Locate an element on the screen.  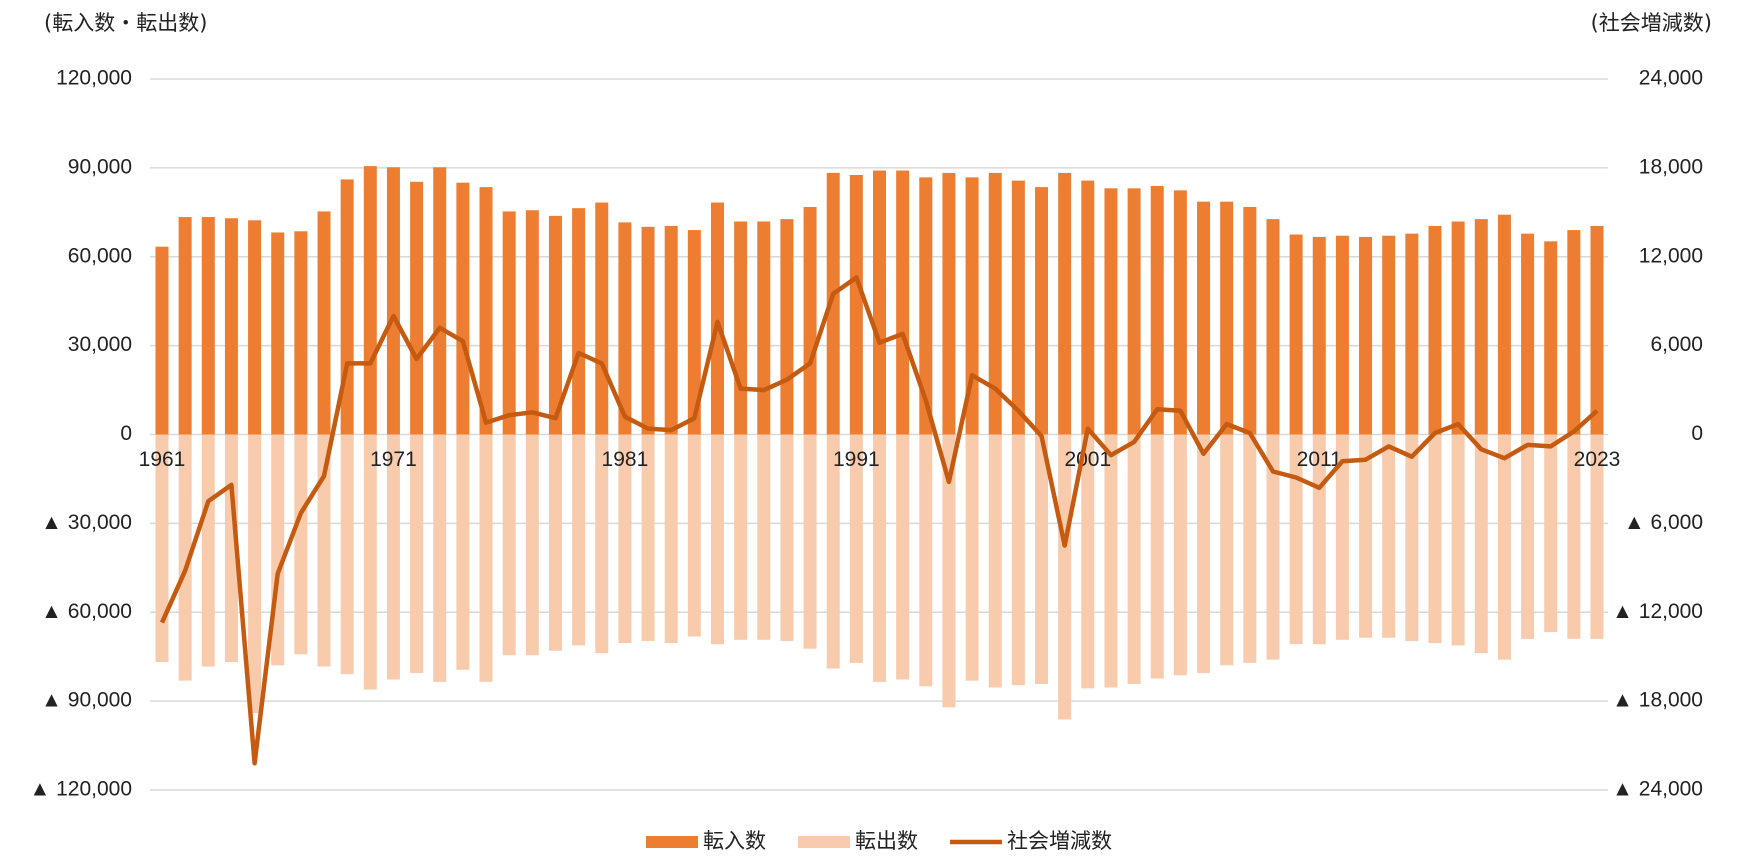
x-tick-label: 1991 is located at coordinates (856, 459).